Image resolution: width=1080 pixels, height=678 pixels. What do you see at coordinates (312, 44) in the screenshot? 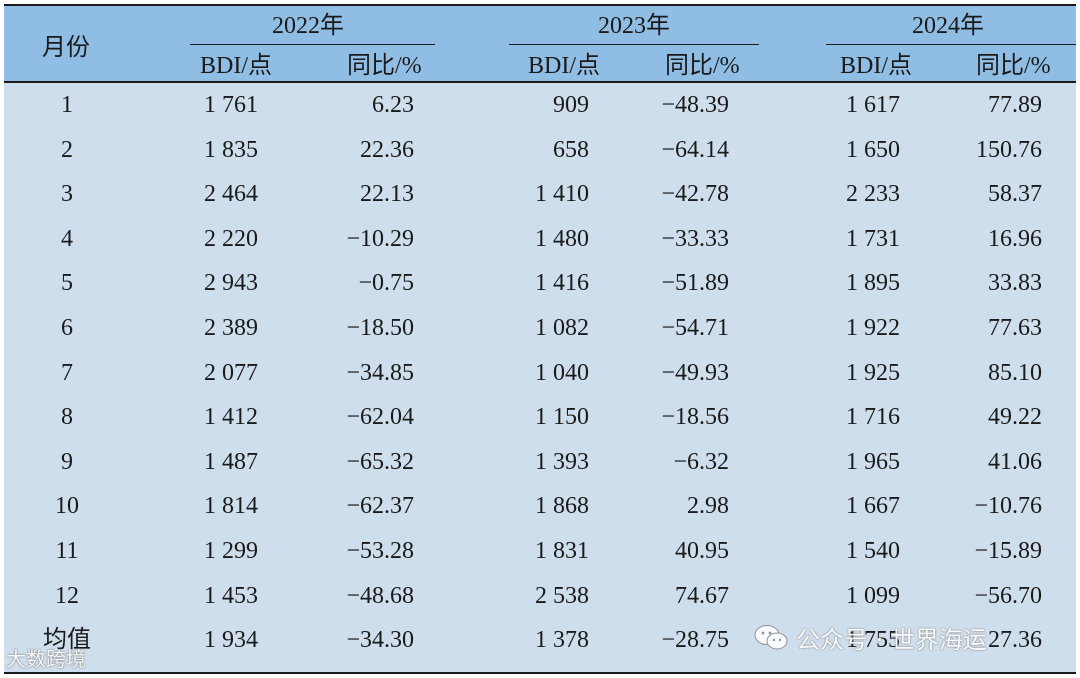
I see `year-rule-2022` at bounding box center [312, 44].